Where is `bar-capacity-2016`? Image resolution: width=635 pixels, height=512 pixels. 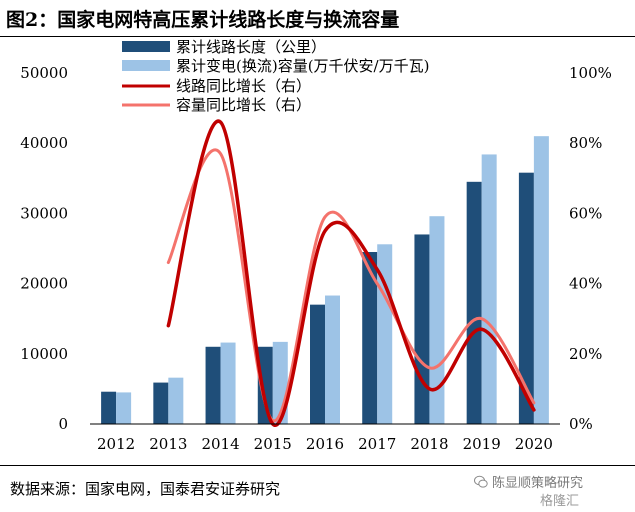 bar-capacity-2016 is located at coordinates (332, 359).